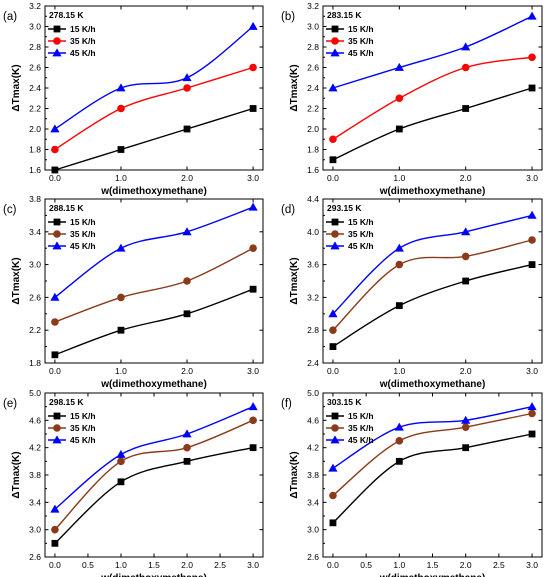 This screenshot has height=577, width=550. Describe the element at coordinates (220, 565) in the screenshot. I see `x-tick-label: 2.5` at that location.